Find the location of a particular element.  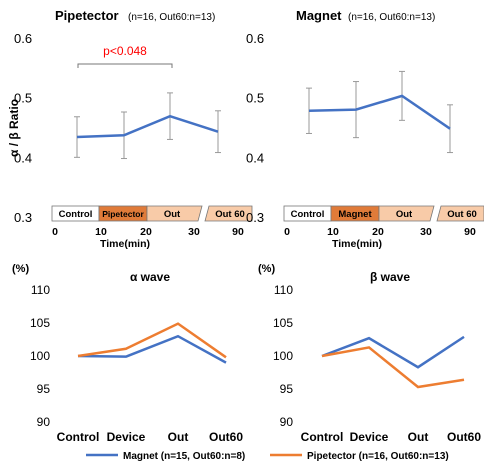

panel-title: α wave is located at coordinates (150, 277).